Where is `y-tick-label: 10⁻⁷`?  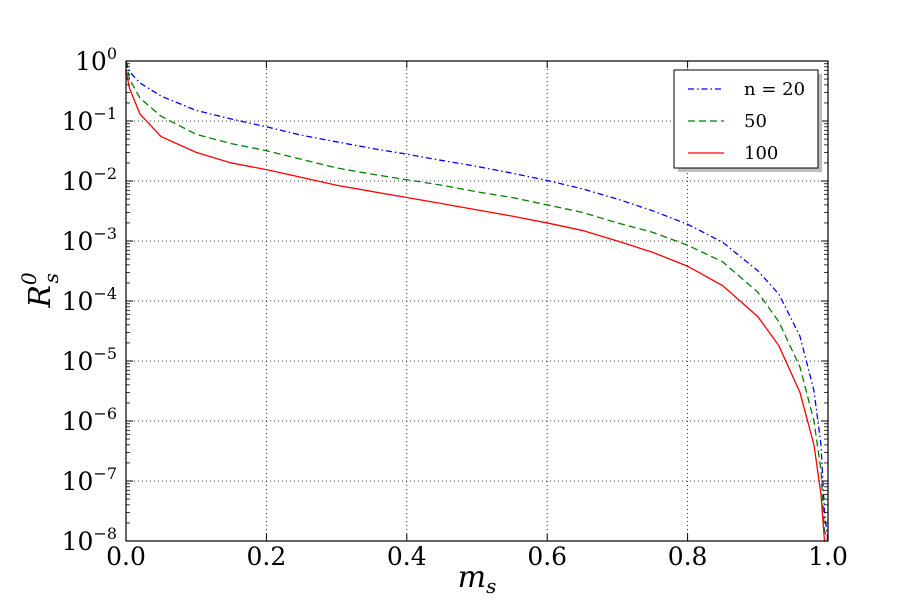 y-tick-label: 10⁻⁷ is located at coordinates (89, 480).